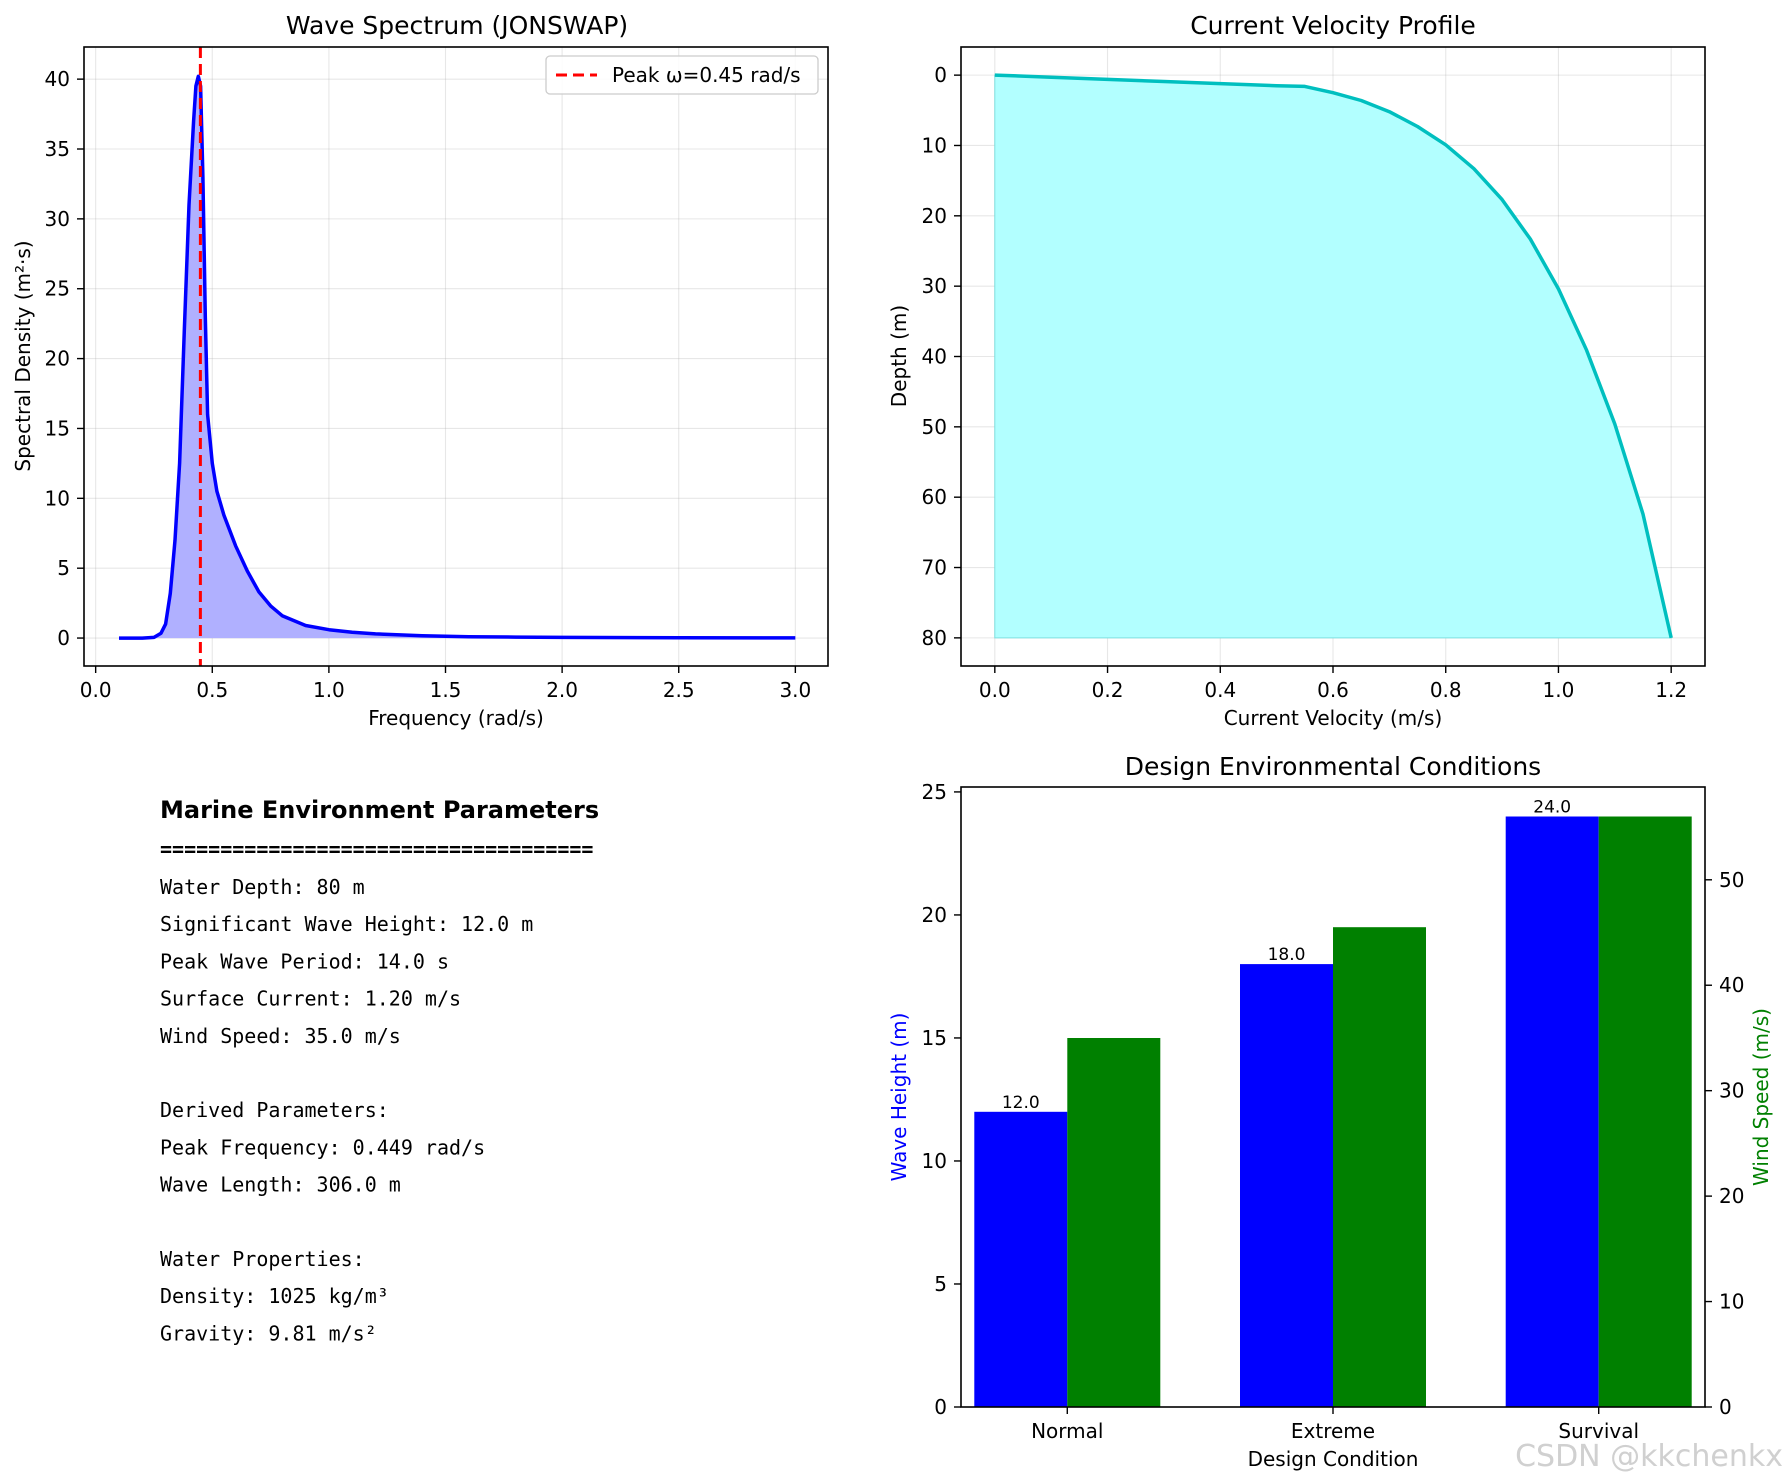 Image resolution: width=1783 pixels, height=1481 pixels. Describe the element at coordinates (1333, 690) in the screenshot. I see `x-tick-label: 0.6` at that location.